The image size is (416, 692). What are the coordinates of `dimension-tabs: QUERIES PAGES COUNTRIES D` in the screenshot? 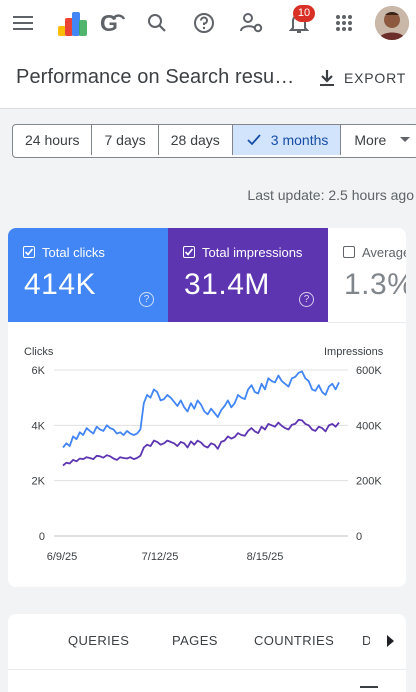 It's located at (207, 653).